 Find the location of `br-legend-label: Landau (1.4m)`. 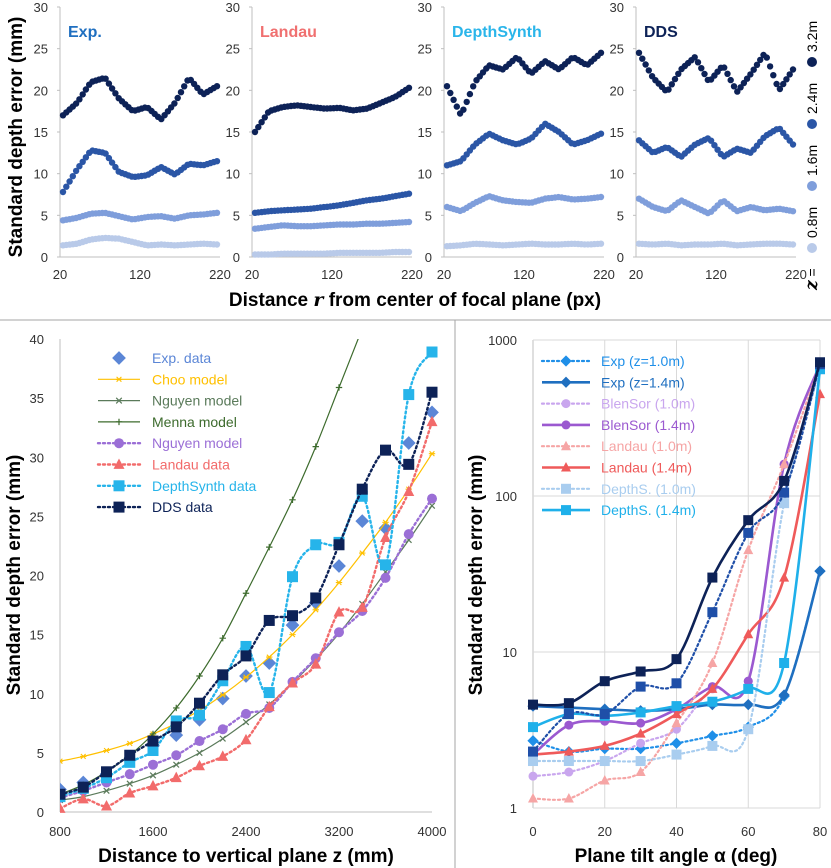

br-legend-label: Landau (1.4m) is located at coordinates (646, 468).